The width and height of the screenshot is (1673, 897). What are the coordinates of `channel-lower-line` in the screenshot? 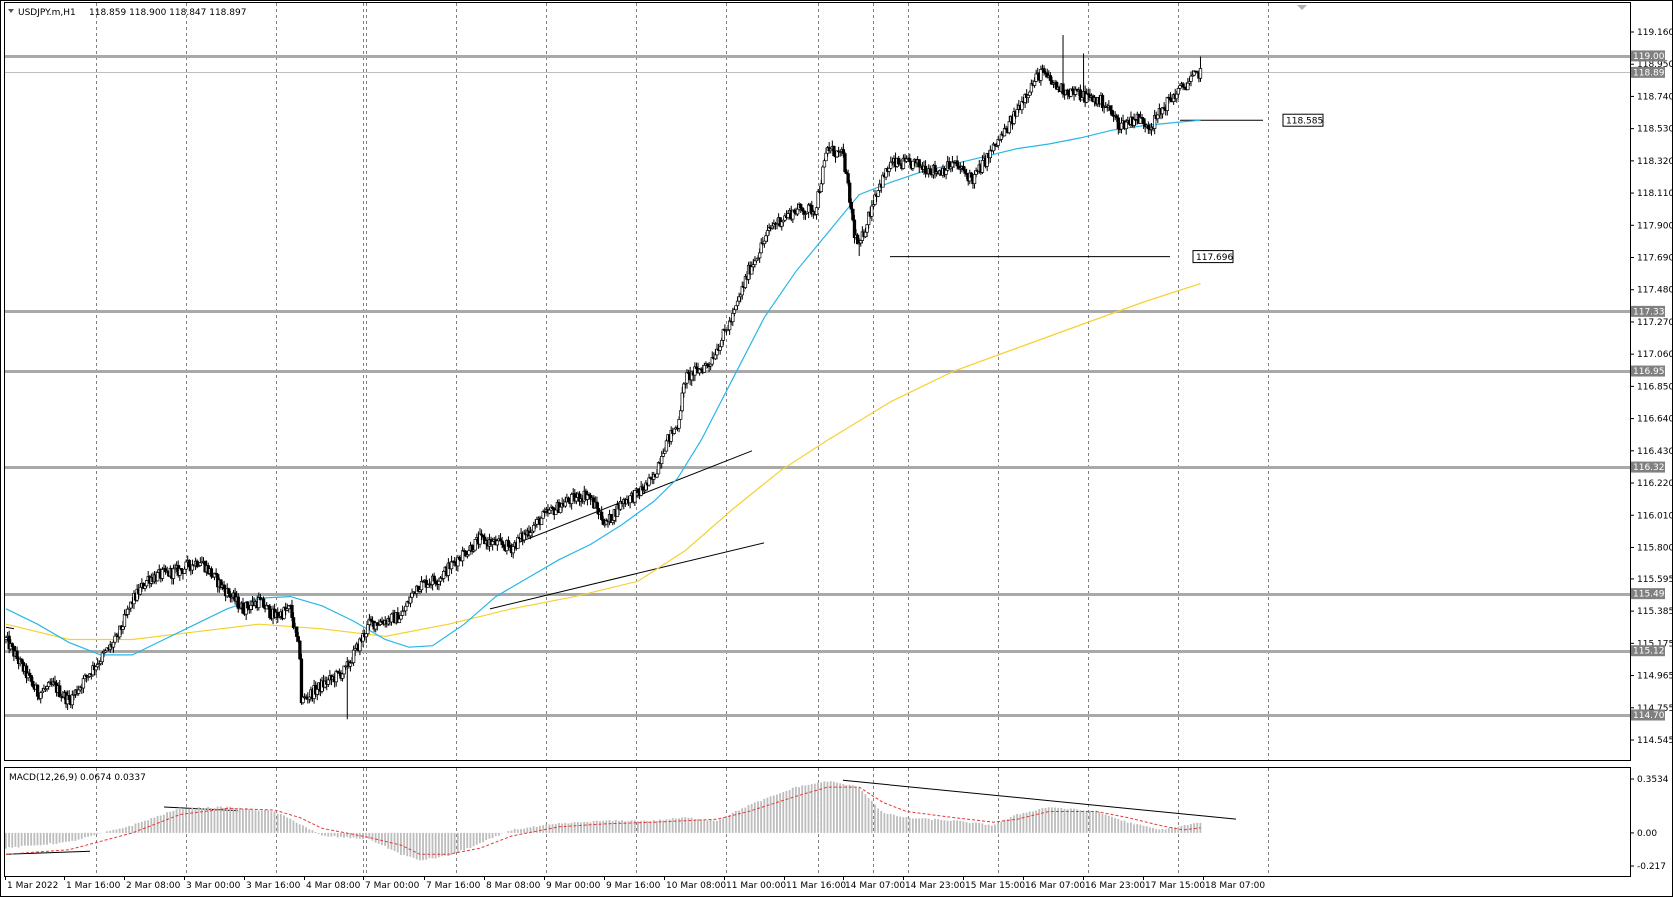 It's located at (627, 576).